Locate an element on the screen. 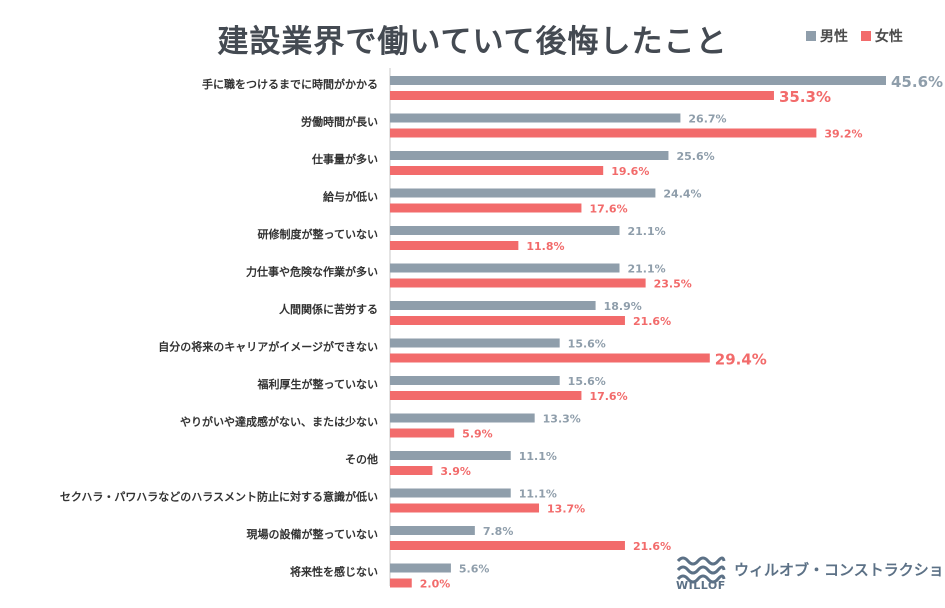 The height and width of the screenshot is (608, 945). value-label-female: 13.7% is located at coordinates (566, 509).